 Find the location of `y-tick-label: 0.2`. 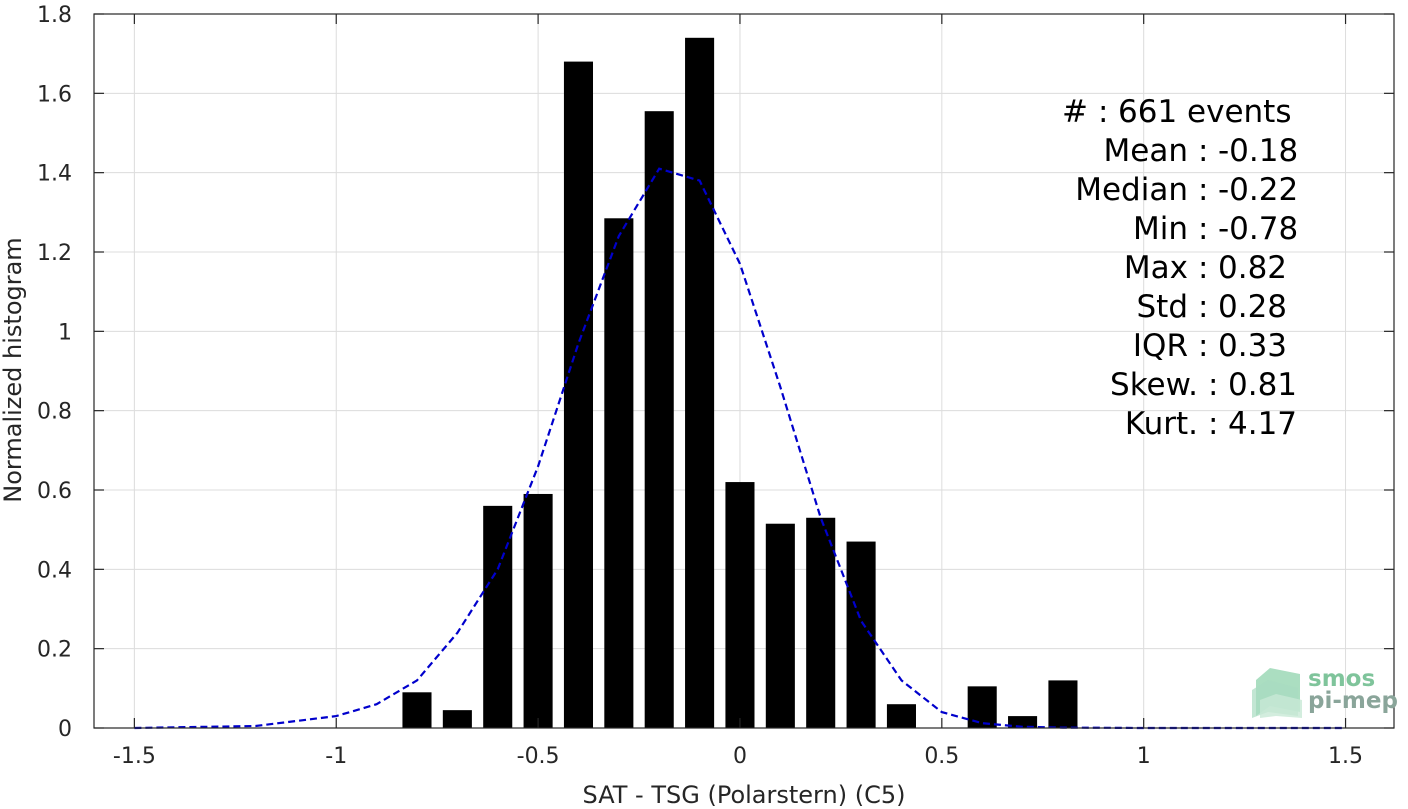

y-tick-label: 0.2 is located at coordinates (54, 650).